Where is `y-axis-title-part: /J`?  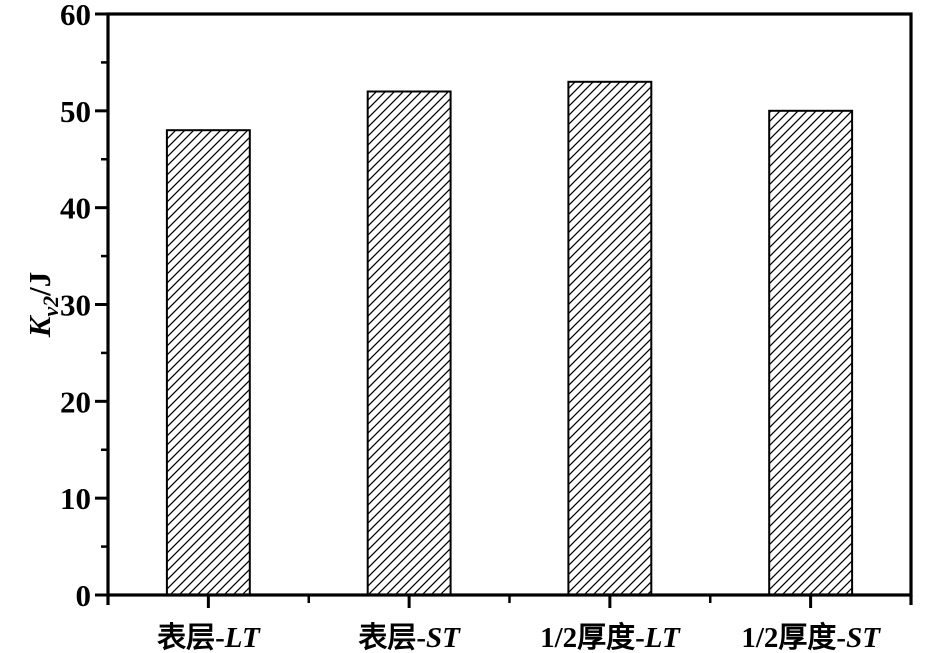 y-axis-title-part: /J is located at coordinates (39, 284).